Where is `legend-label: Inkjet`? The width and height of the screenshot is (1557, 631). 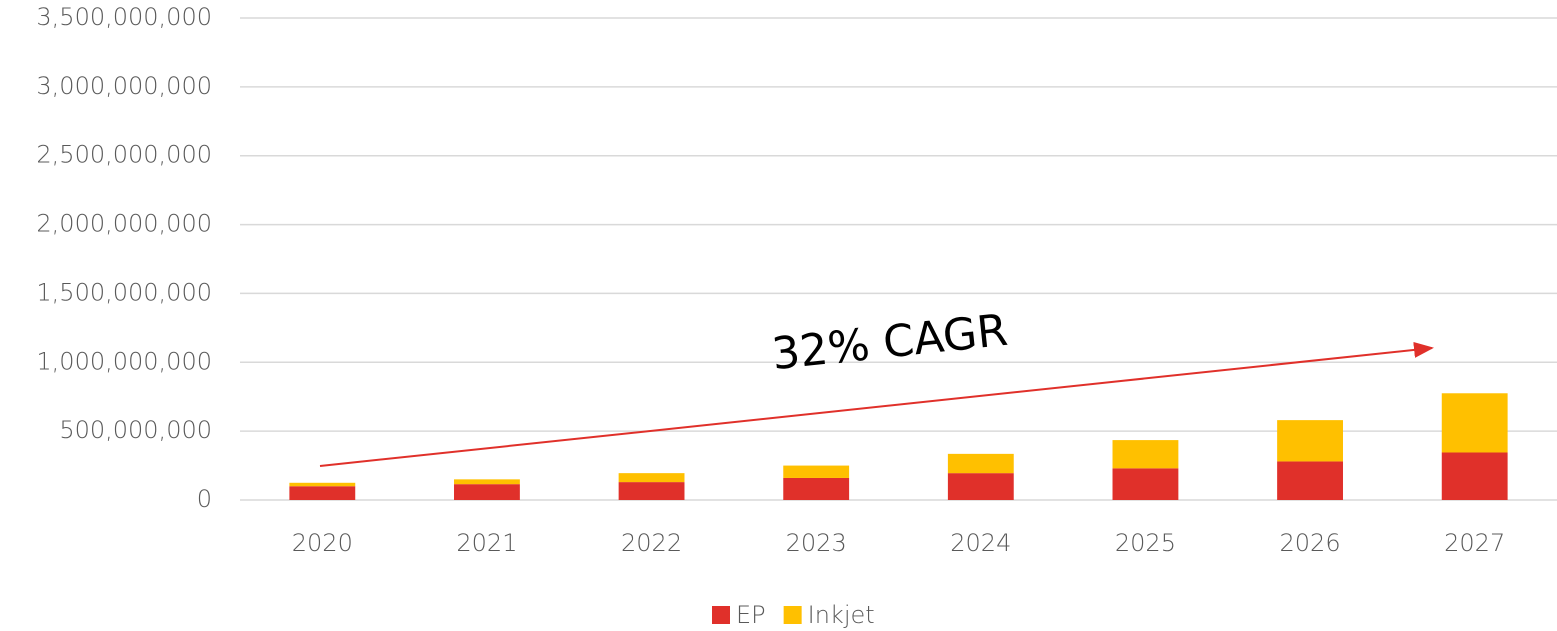
legend-label: Inkjet is located at coordinates (841, 615).